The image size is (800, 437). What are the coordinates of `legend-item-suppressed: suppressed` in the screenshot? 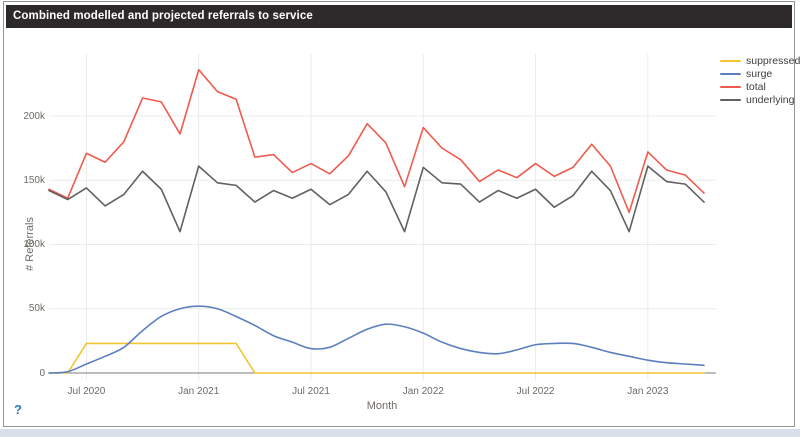 It's located at (760, 61).